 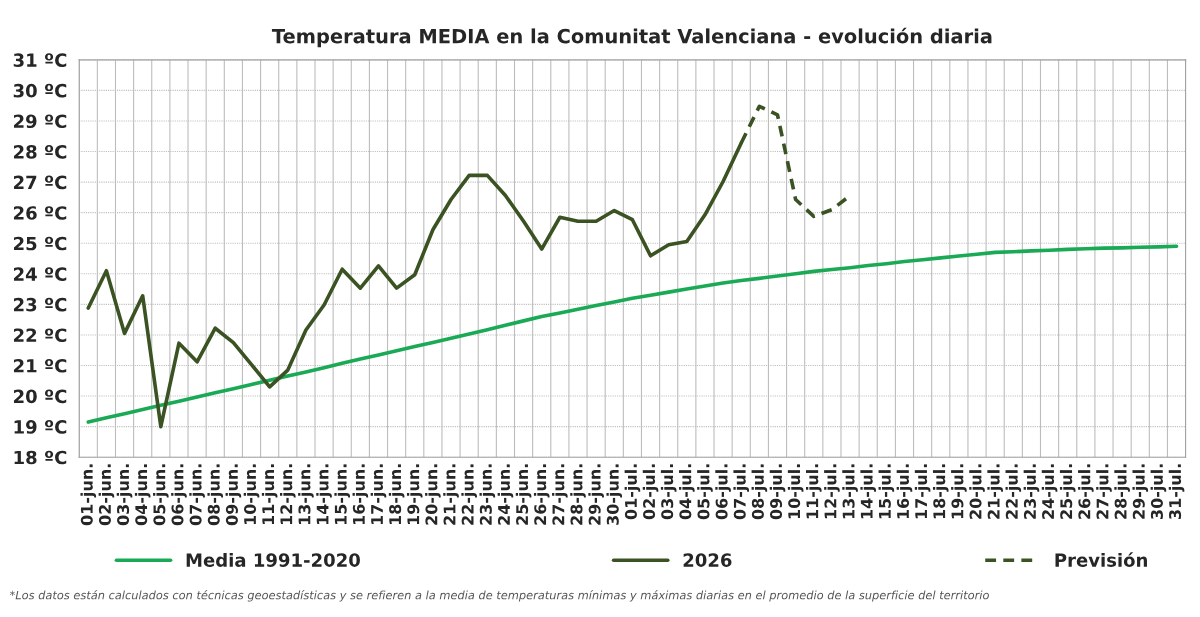 What do you see at coordinates (324, 494) in the screenshot?
I see `x-tick-label: 14-jun.` at bounding box center [324, 494].